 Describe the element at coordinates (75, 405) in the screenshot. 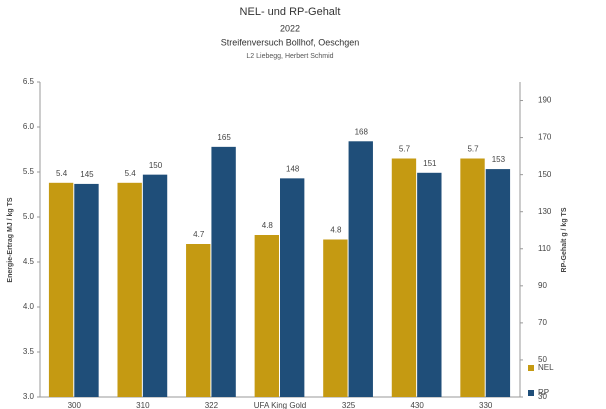

I see `x-tick-label: 300` at that location.